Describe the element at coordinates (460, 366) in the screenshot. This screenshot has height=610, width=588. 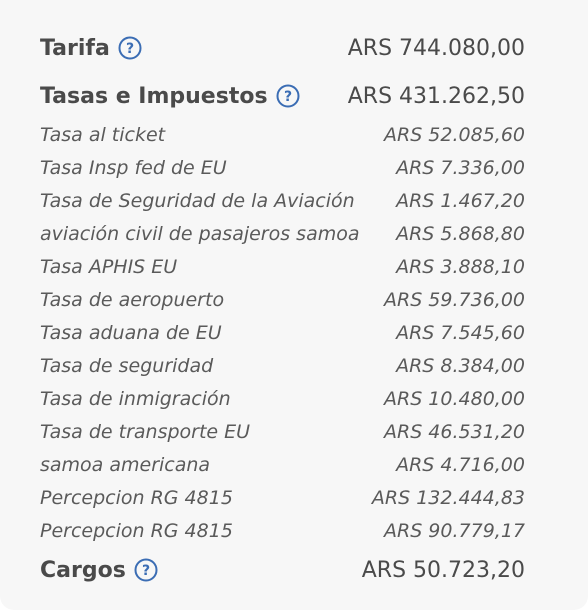
I see `tax-item-amount: ARS 8.384,00` at that location.